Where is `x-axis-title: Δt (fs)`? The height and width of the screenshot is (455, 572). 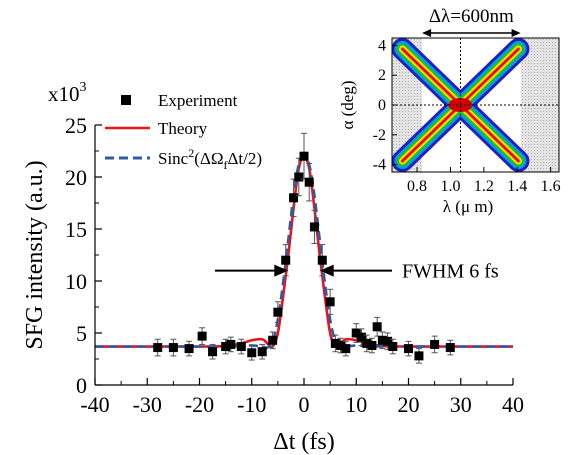 x-axis-title: Δt (fs) is located at coordinates (303, 442).